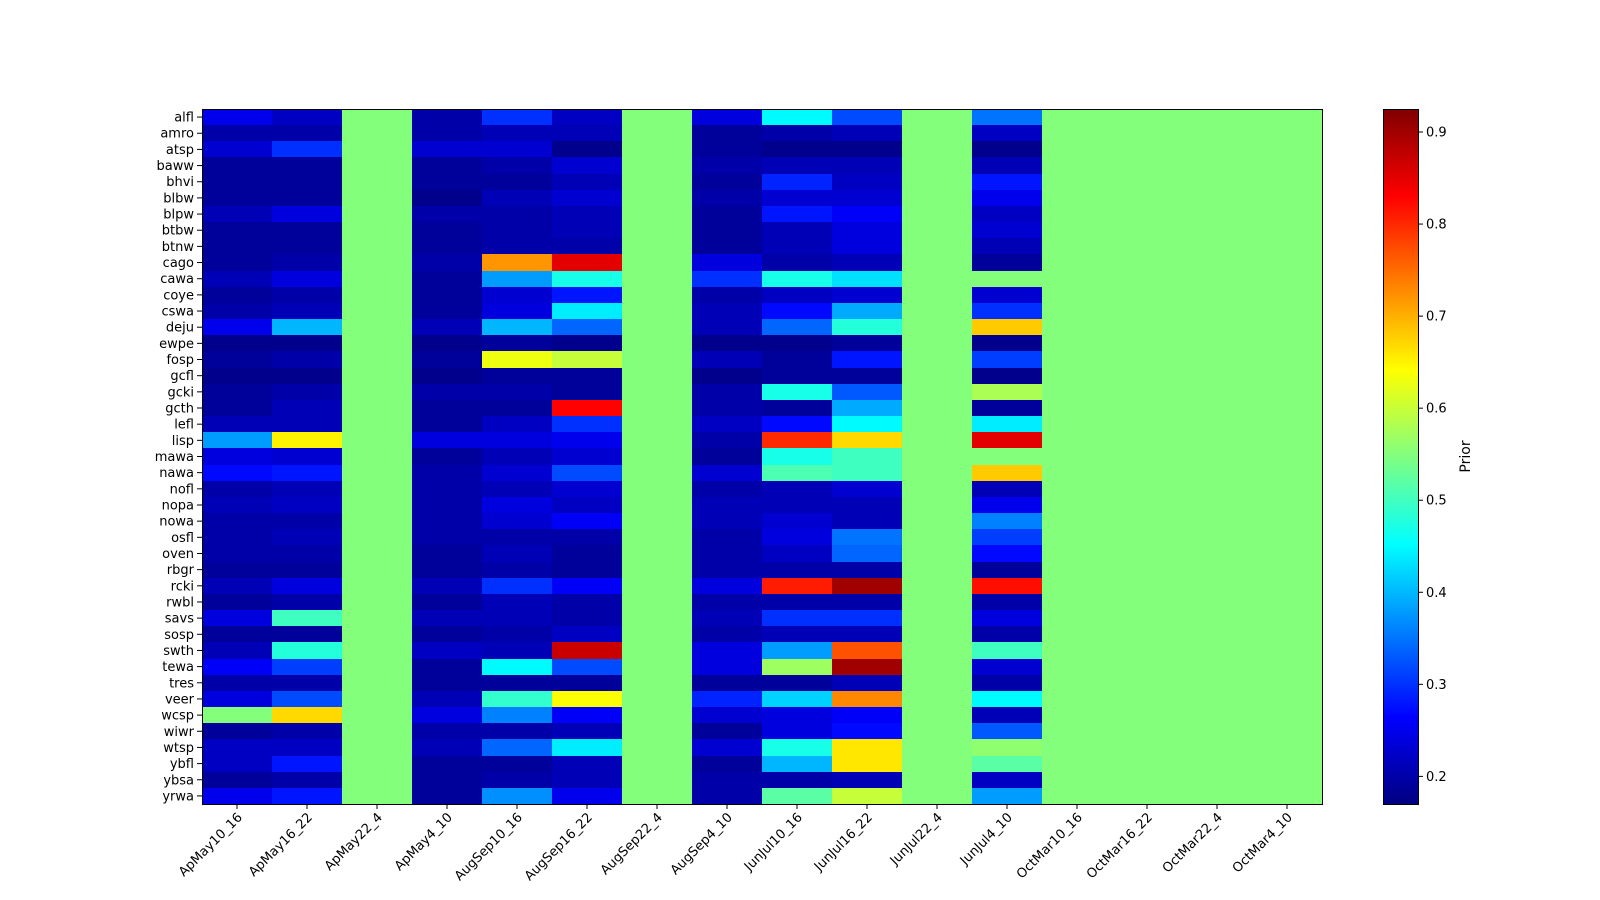 The width and height of the screenshot is (1600, 900). What do you see at coordinates (176, 344) in the screenshot?
I see `y-tick-label: ewpe` at bounding box center [176, 344].